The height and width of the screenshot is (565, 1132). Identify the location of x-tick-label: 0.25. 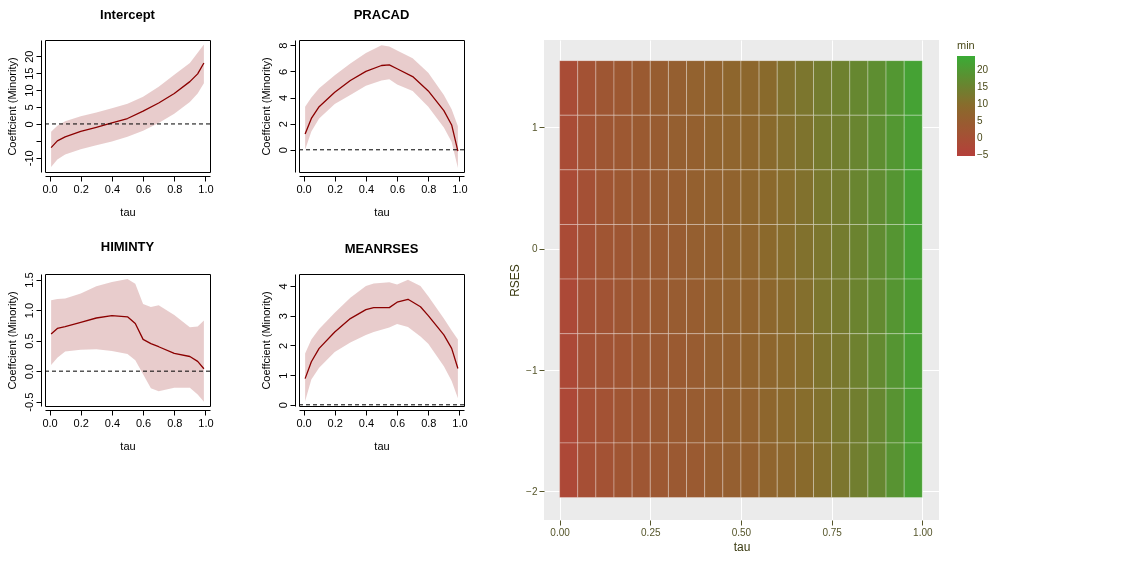
(651, 532).